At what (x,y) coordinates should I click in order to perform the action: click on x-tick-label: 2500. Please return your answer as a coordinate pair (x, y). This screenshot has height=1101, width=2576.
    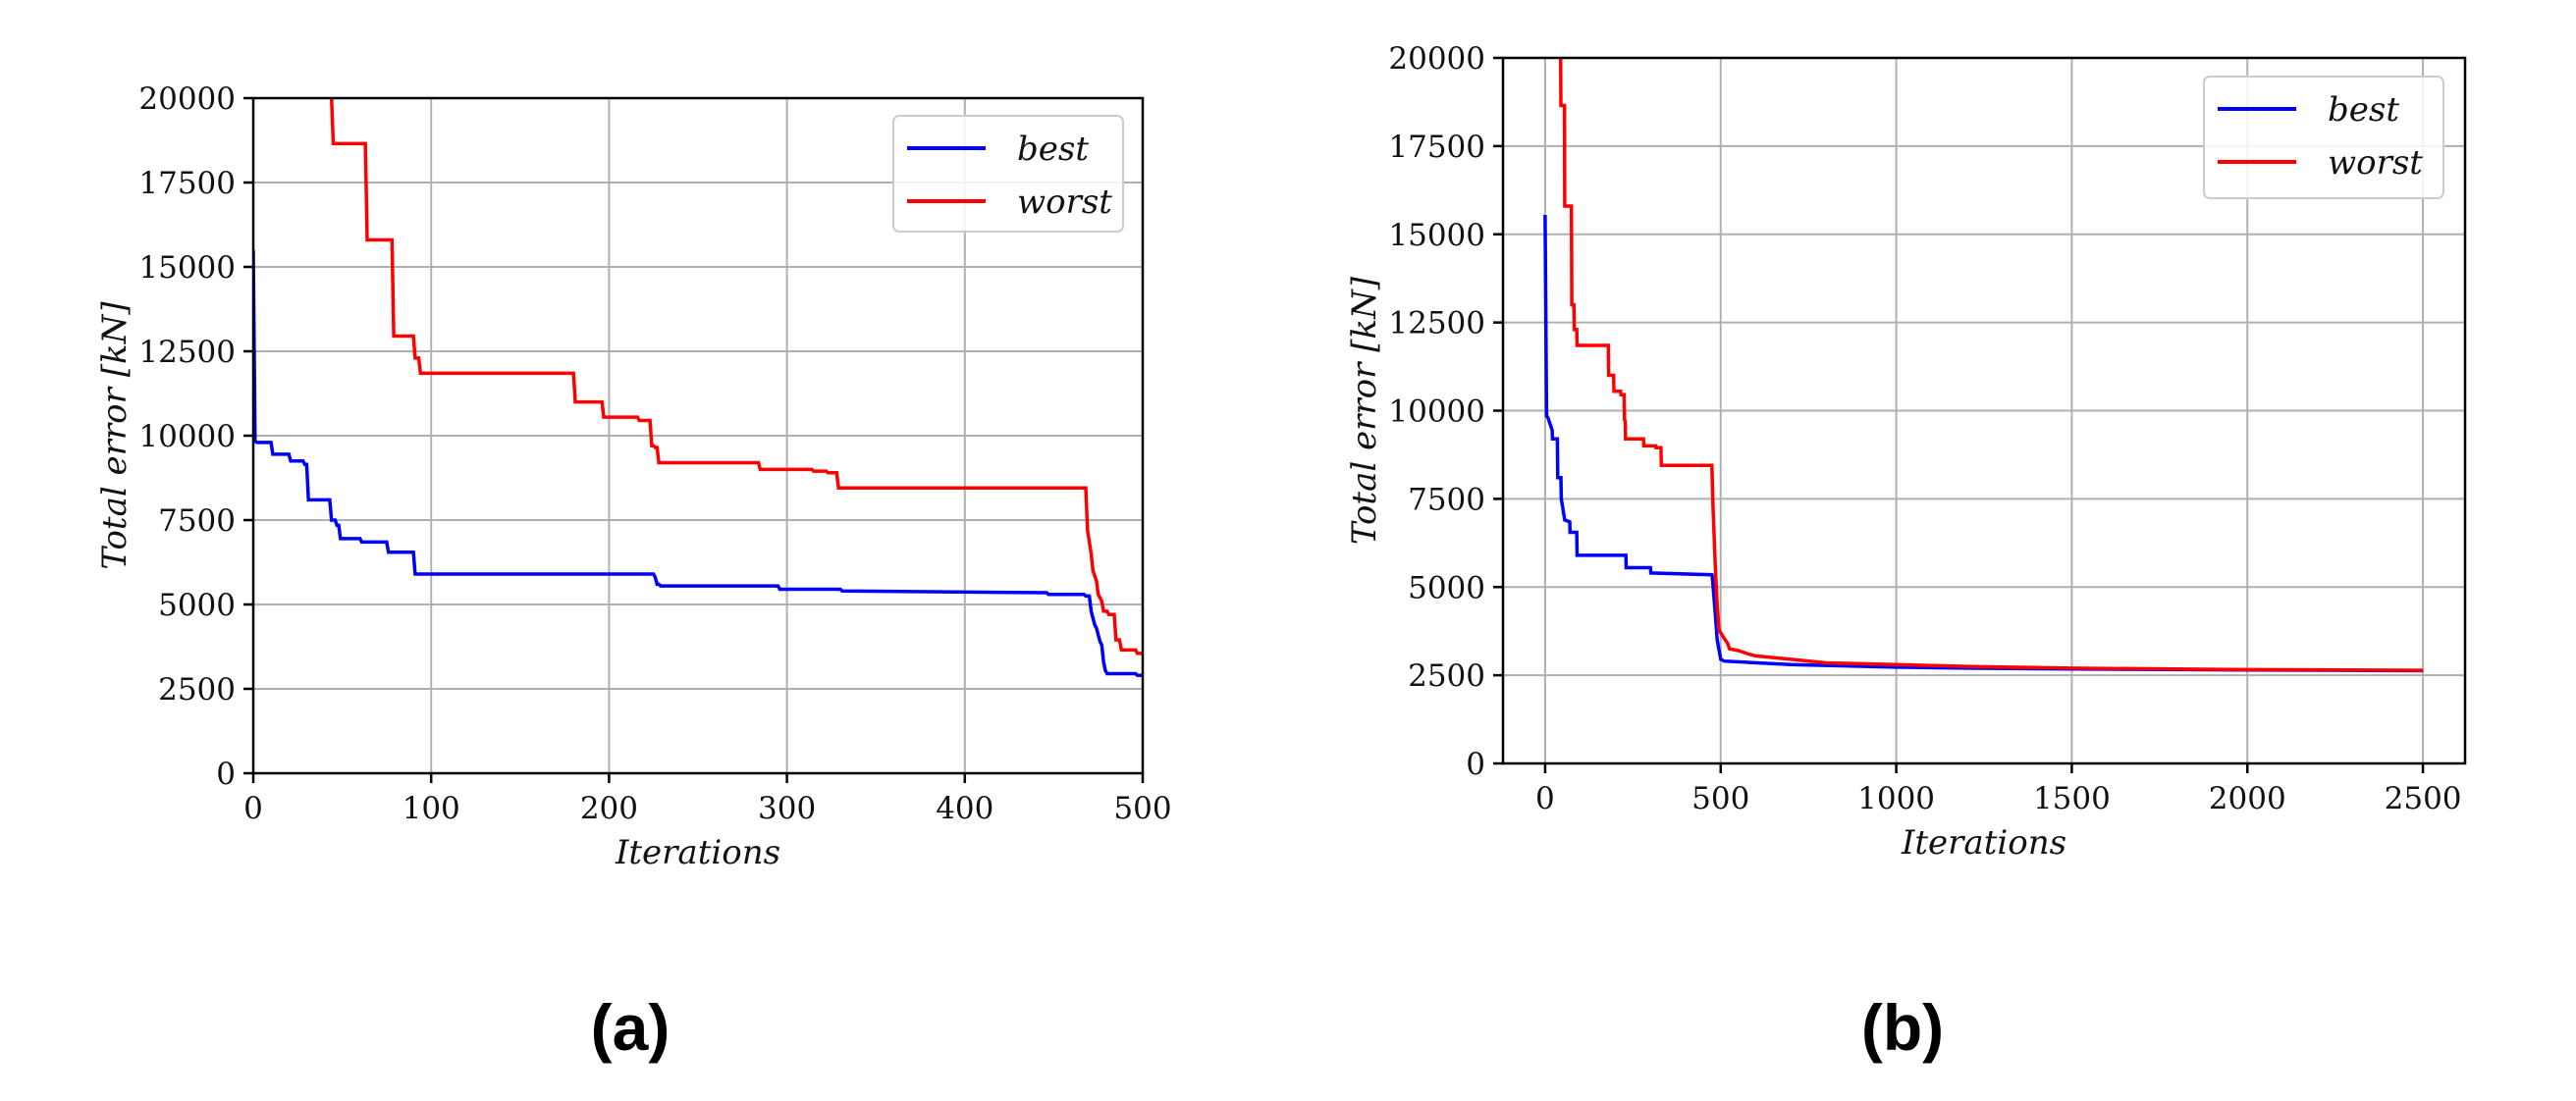
    Looking at the image, I should click on (2423, 798).